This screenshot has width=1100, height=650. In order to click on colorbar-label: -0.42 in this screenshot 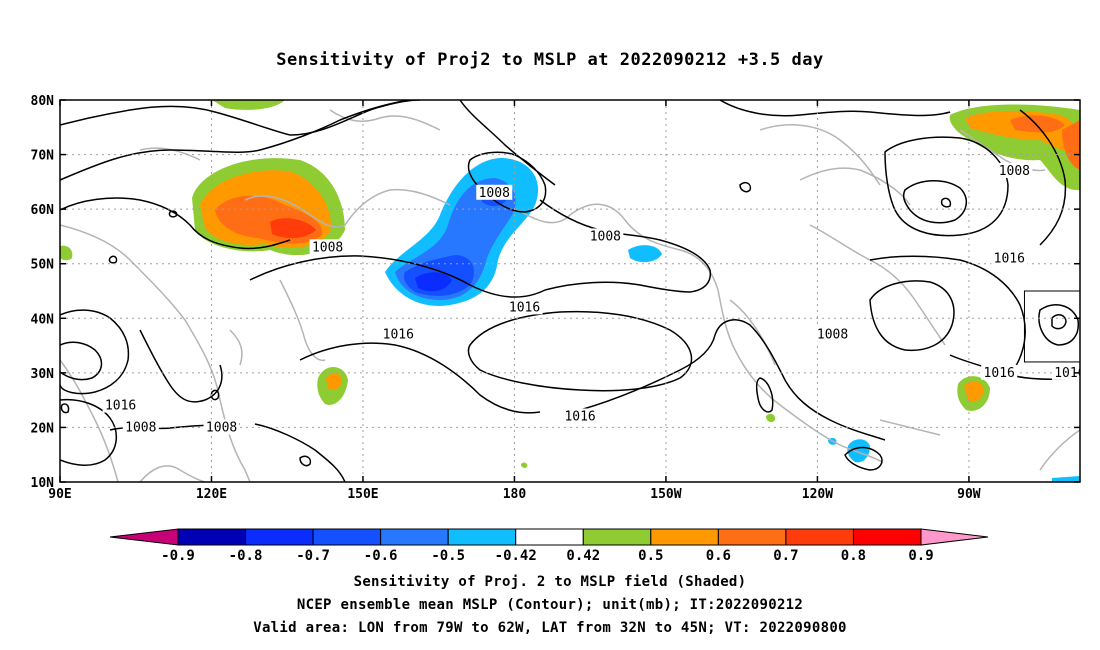, I will do `click(516, 556)`.